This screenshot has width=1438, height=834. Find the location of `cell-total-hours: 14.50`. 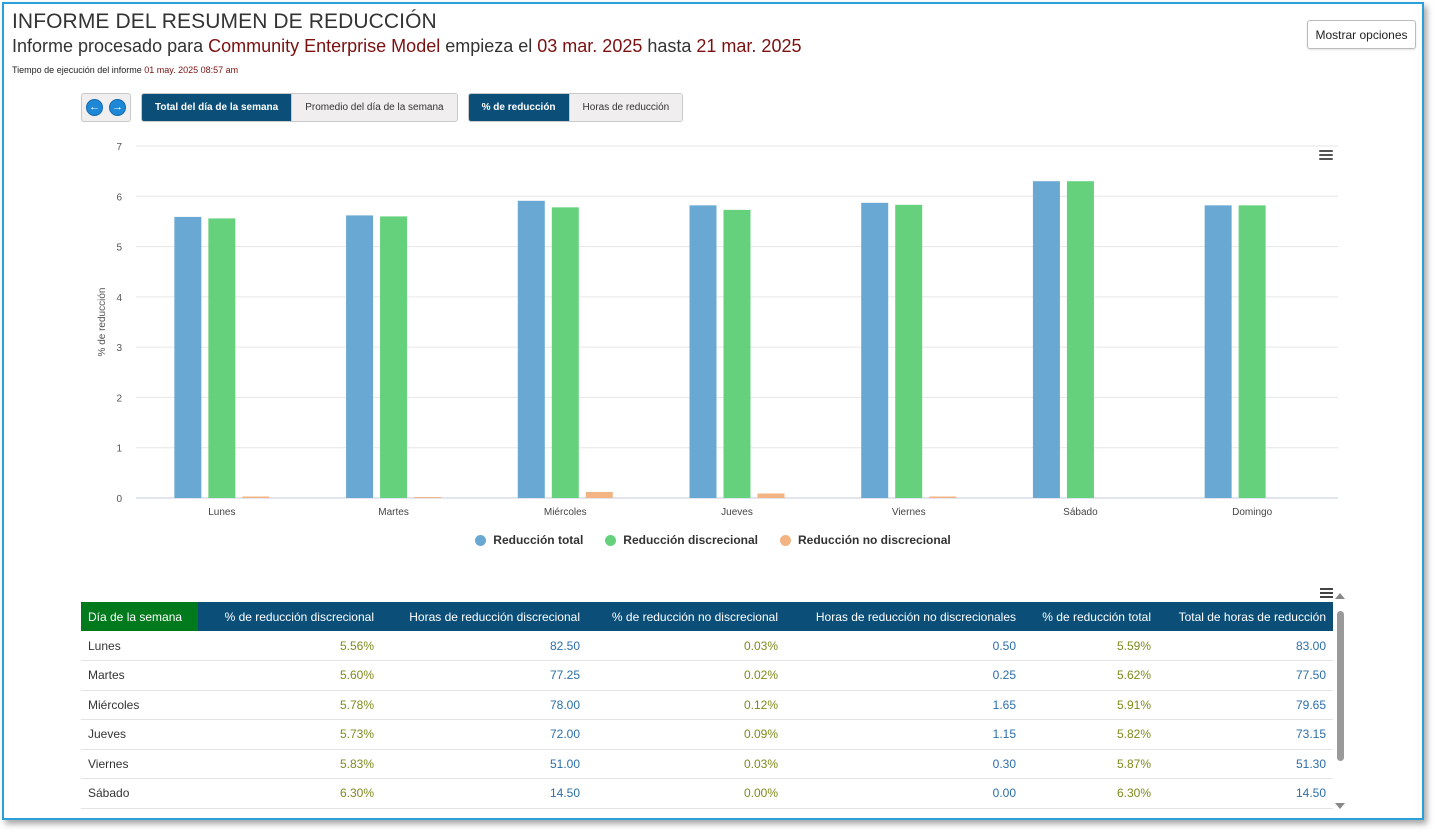

cell-total-hours: 14.50 is located at coordinates (1245, 793).